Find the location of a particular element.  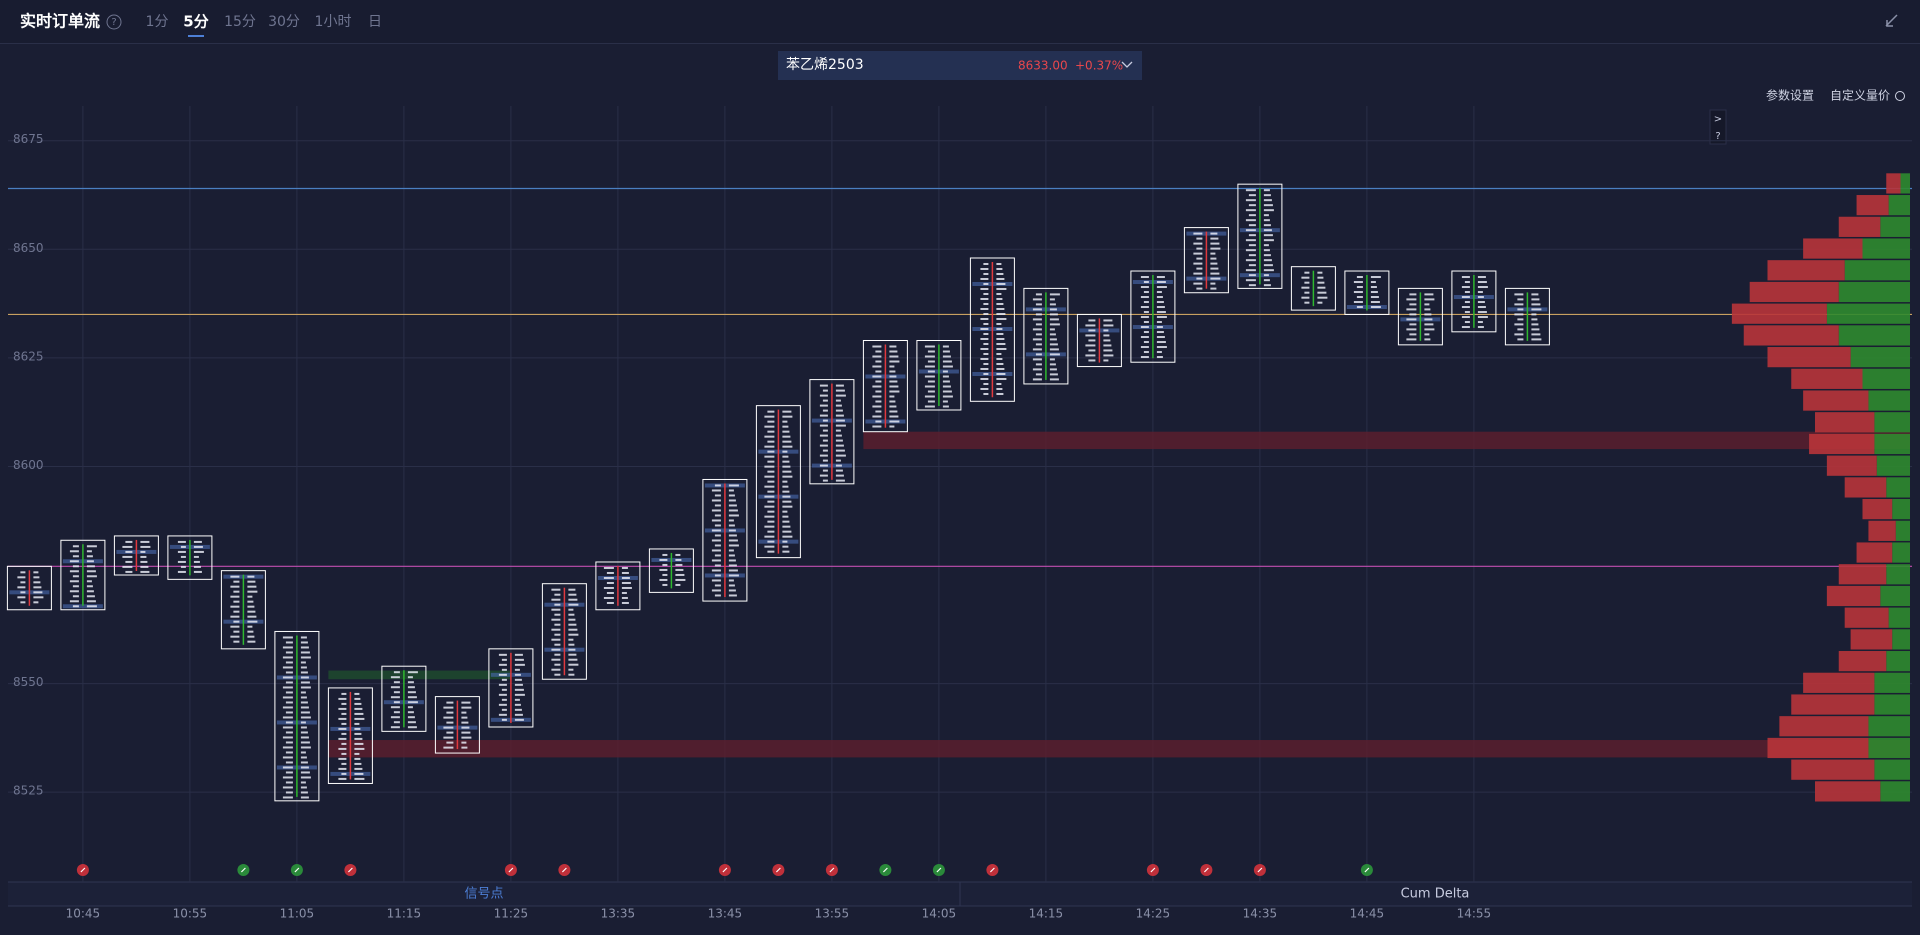

footprint-bar is located at coordinates (1527, 316).